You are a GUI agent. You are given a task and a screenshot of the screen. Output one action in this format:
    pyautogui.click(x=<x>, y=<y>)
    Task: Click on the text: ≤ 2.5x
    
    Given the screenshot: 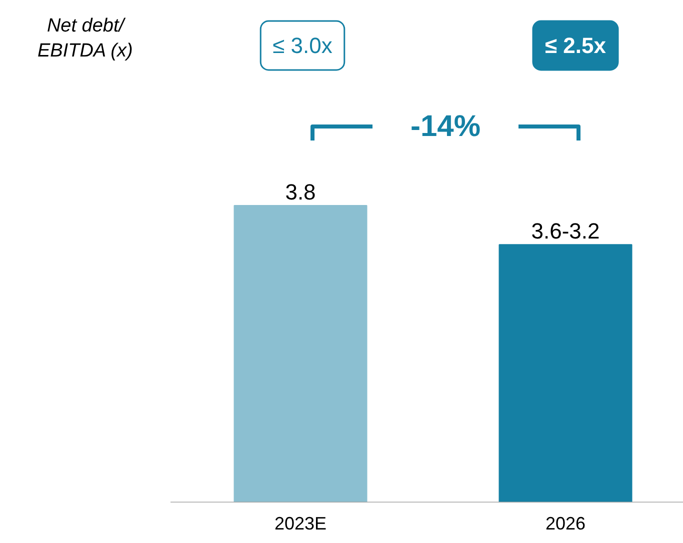 What is the action you would take?
    pyautogui.click(x=576, y=45)
    